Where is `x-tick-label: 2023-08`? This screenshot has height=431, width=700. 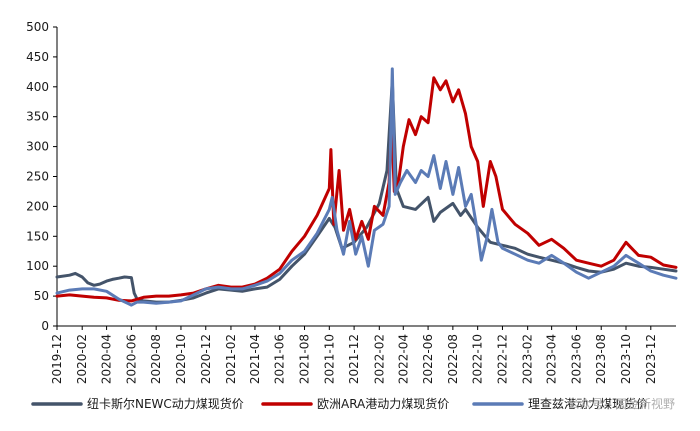
x-tick-label: 2023-08 is located at coordinates (601, 359).